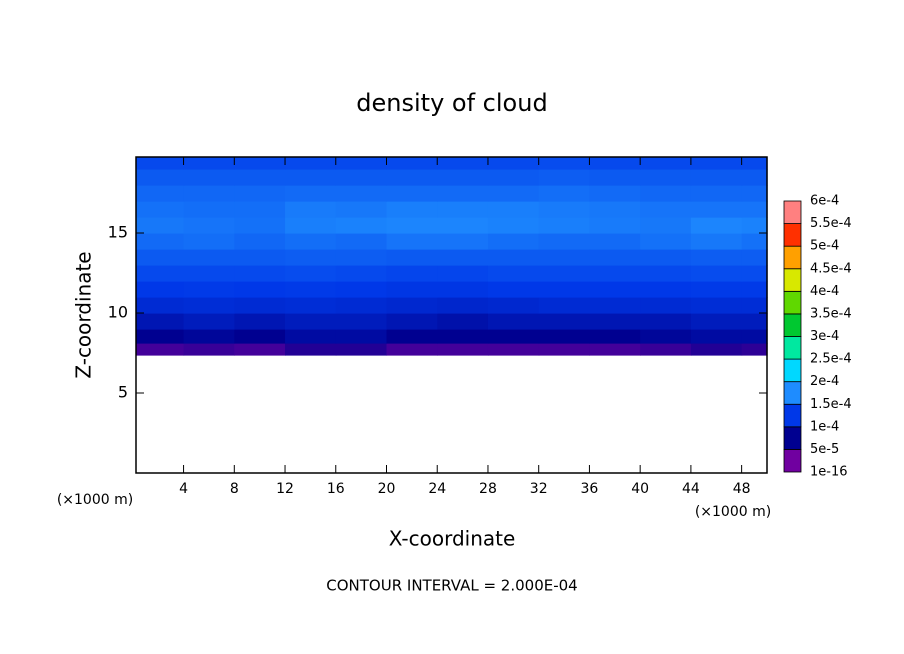 The image size is (904, 654). I want to click on colorbar-label: 1e-4, so click(824, 426).